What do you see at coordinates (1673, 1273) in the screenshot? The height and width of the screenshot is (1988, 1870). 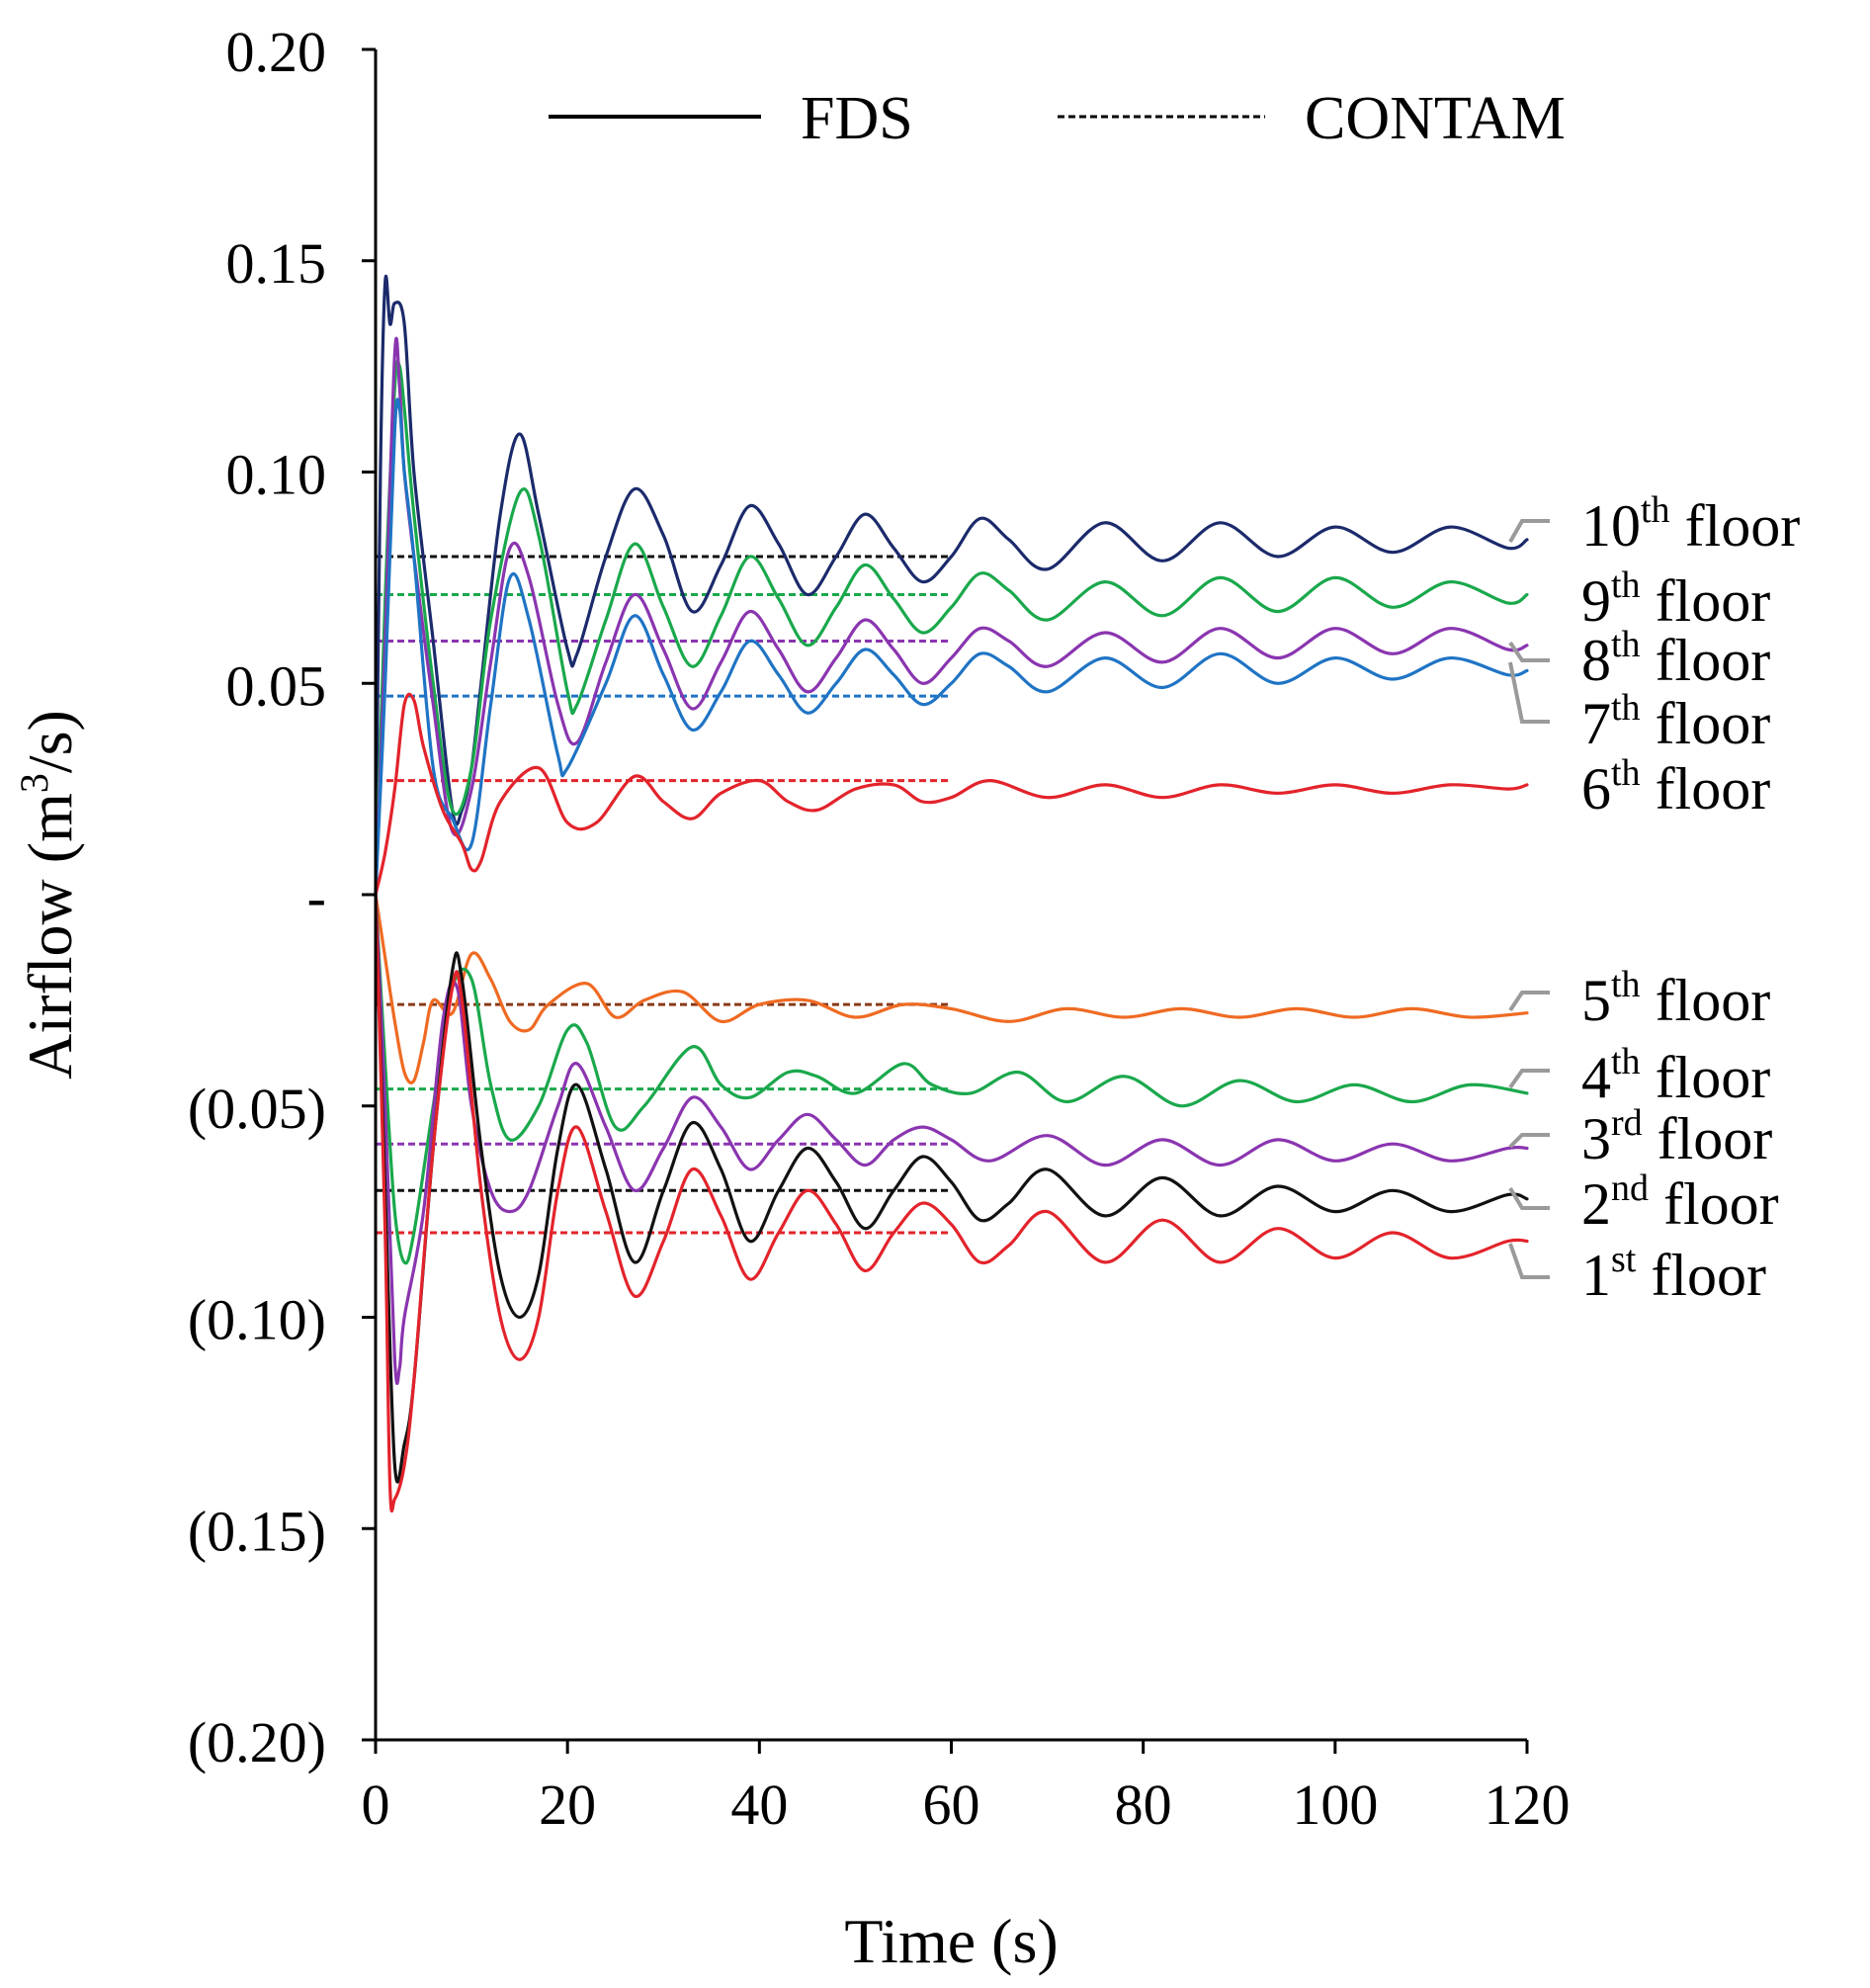 I see `floor-label-1st-floor: 1st floor` at bounding box center [1673, 1273].